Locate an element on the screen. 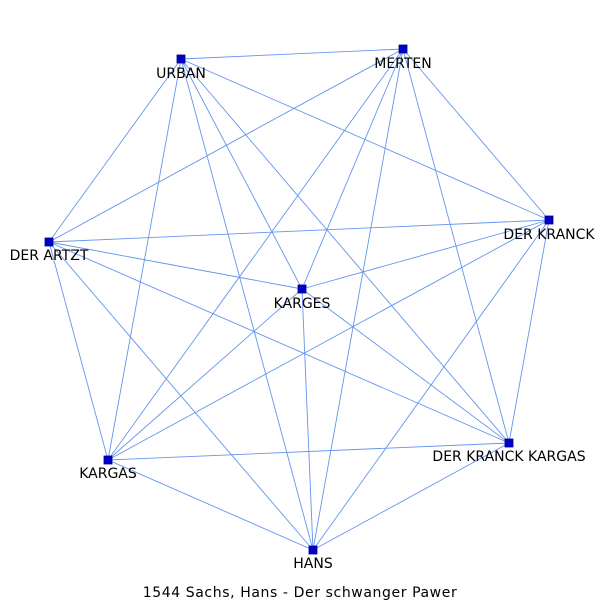 The image size is (600, 600). node-hans: HANS is located at coordinates (313, 558).